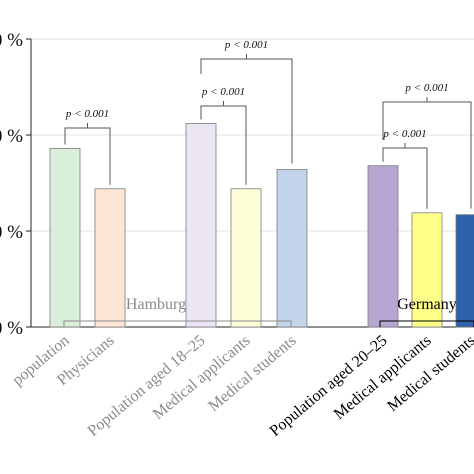 The width and height of the screenshot is (474, 474). Describe the element at coordinates (156, 304) in the screenshot. I see `group-label-hamburg: Hamburg` at that location.